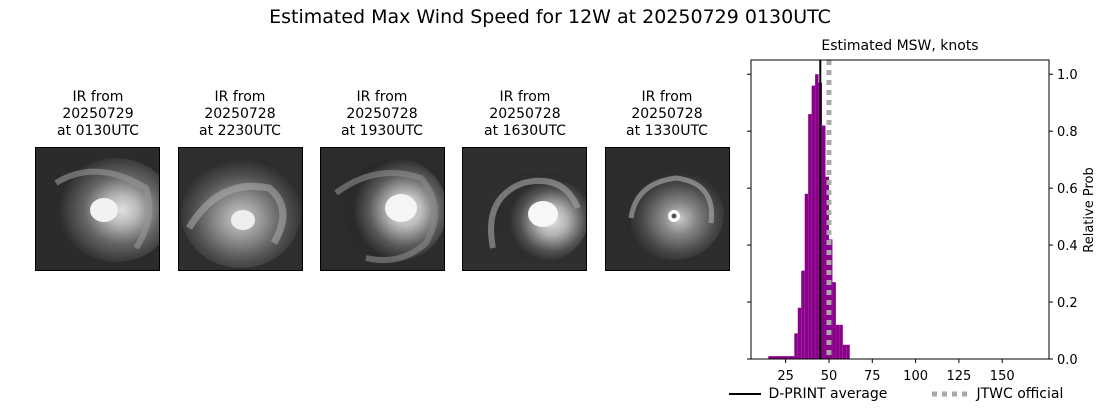  I want to click on y-tick-label: 0.4, so click(1067, 246).